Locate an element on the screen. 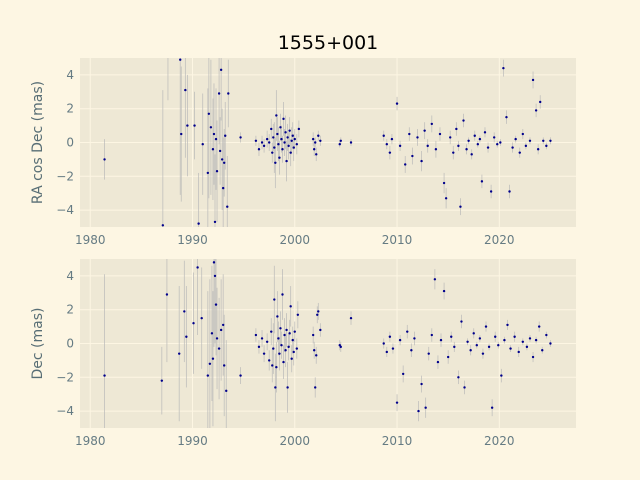  y-tick-label: −2 is located at coordinates (65, 176).